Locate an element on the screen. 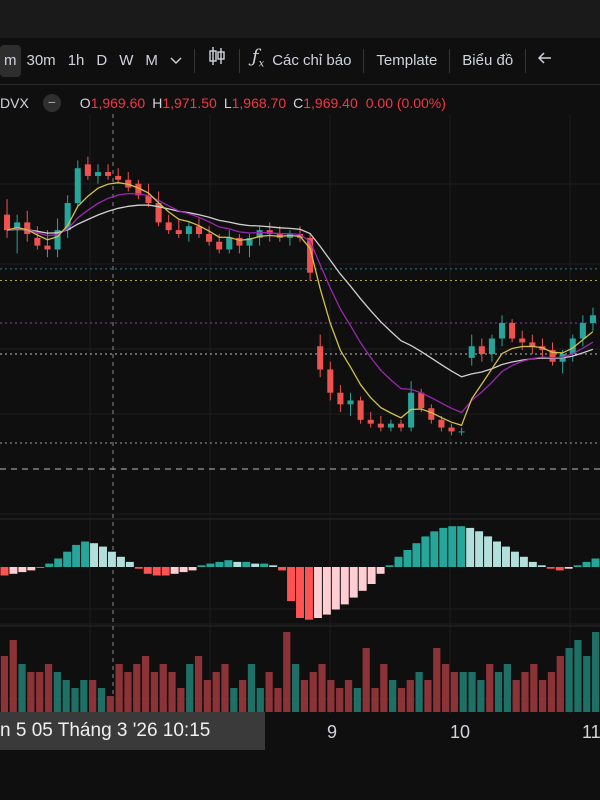 This screenshot has width=600, height=800. interval-1h-button: 1h is located at coordinates (76, 60).